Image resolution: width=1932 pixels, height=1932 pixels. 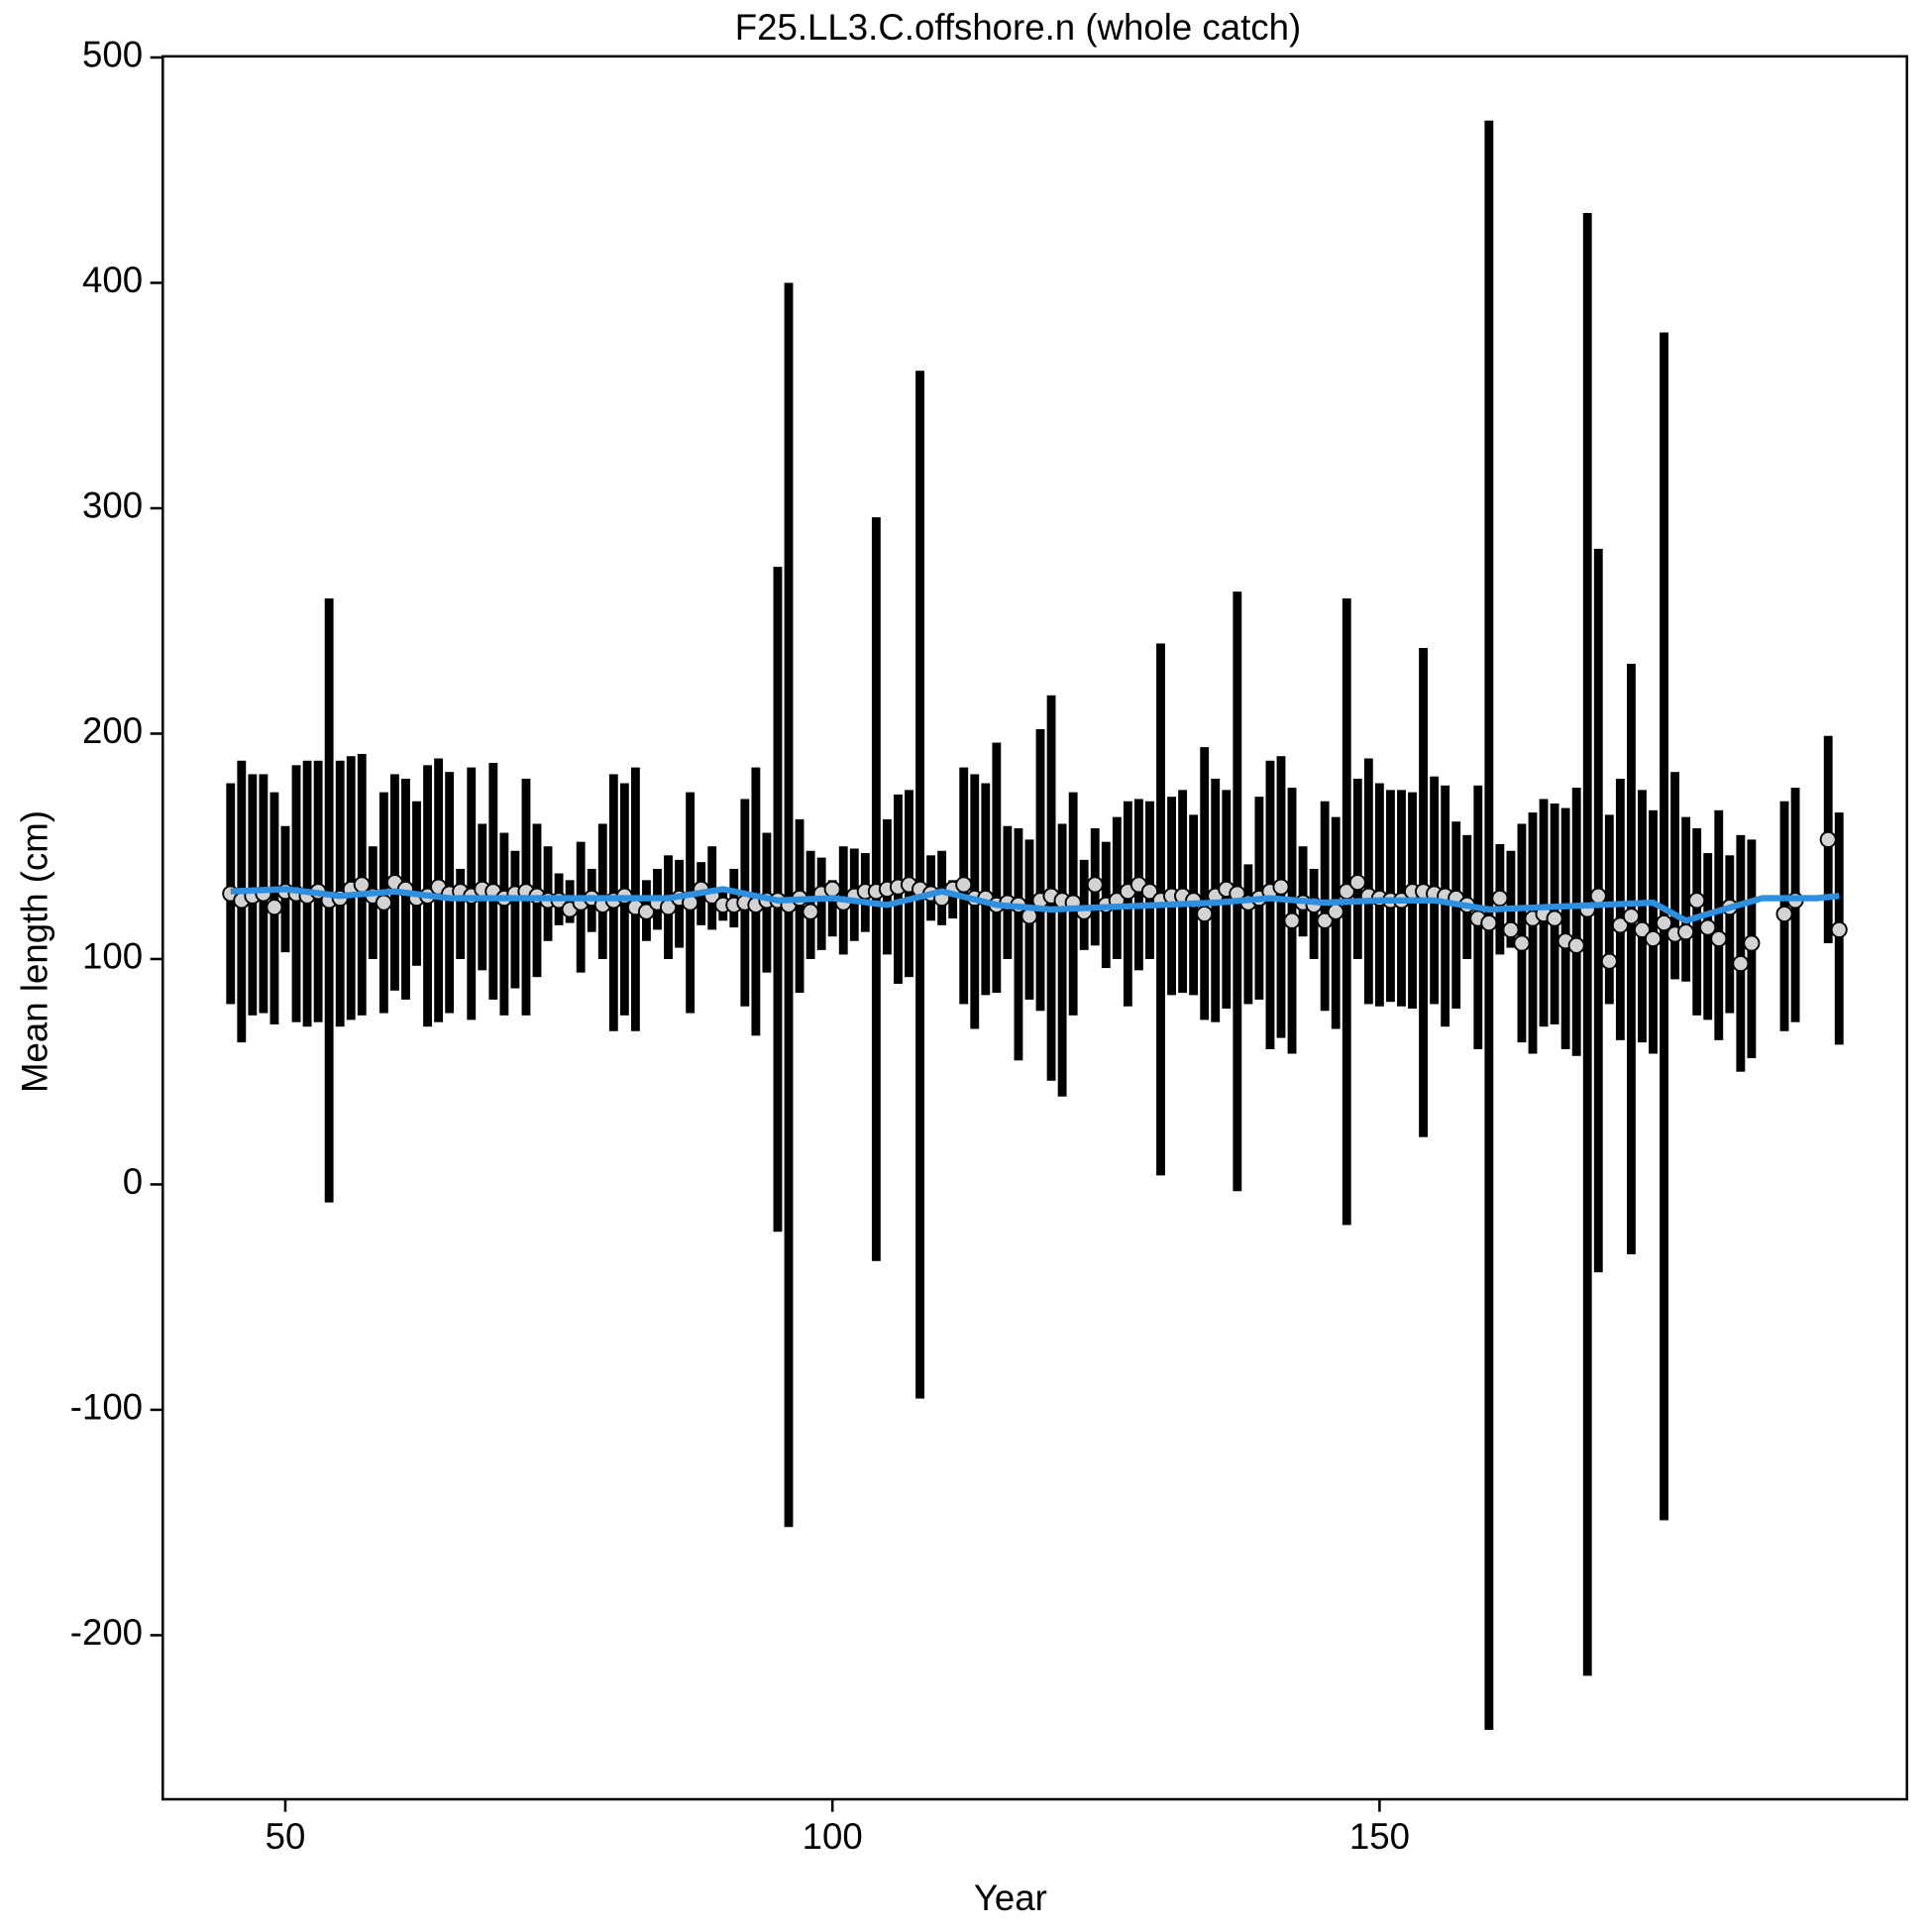 I want to click on smoother-line, so click(x=1035, y=905).